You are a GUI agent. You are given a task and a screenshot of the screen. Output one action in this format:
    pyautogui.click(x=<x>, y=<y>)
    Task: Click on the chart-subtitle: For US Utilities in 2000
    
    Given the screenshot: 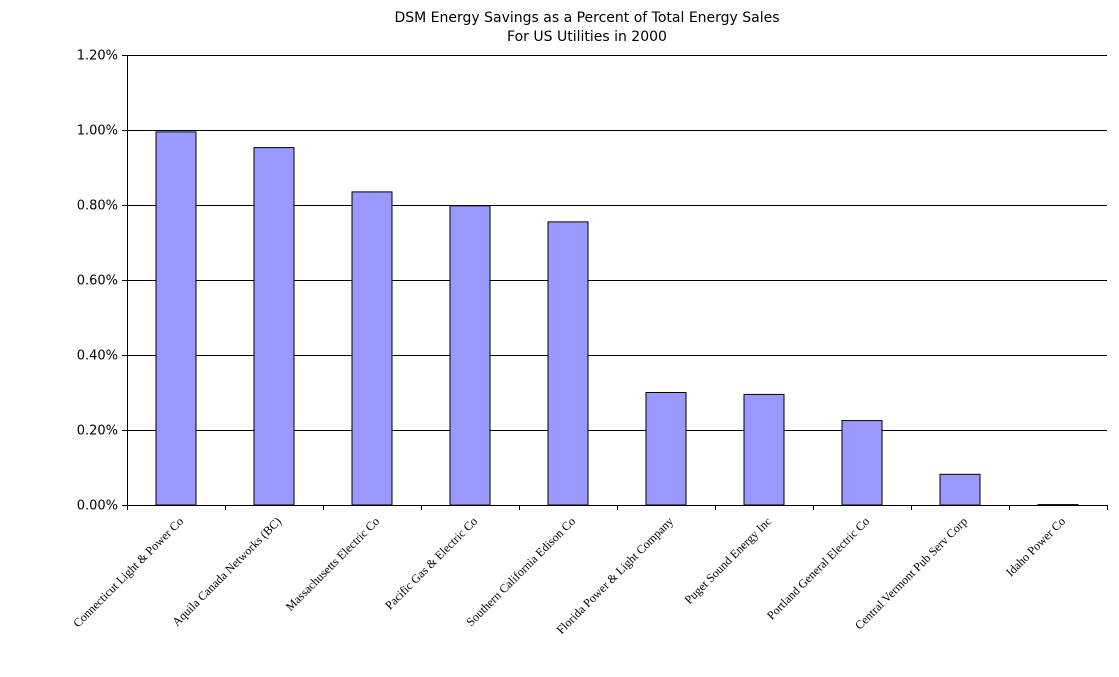 What is the action you would take?
    pyautogui.click(x=587, y=37)
    